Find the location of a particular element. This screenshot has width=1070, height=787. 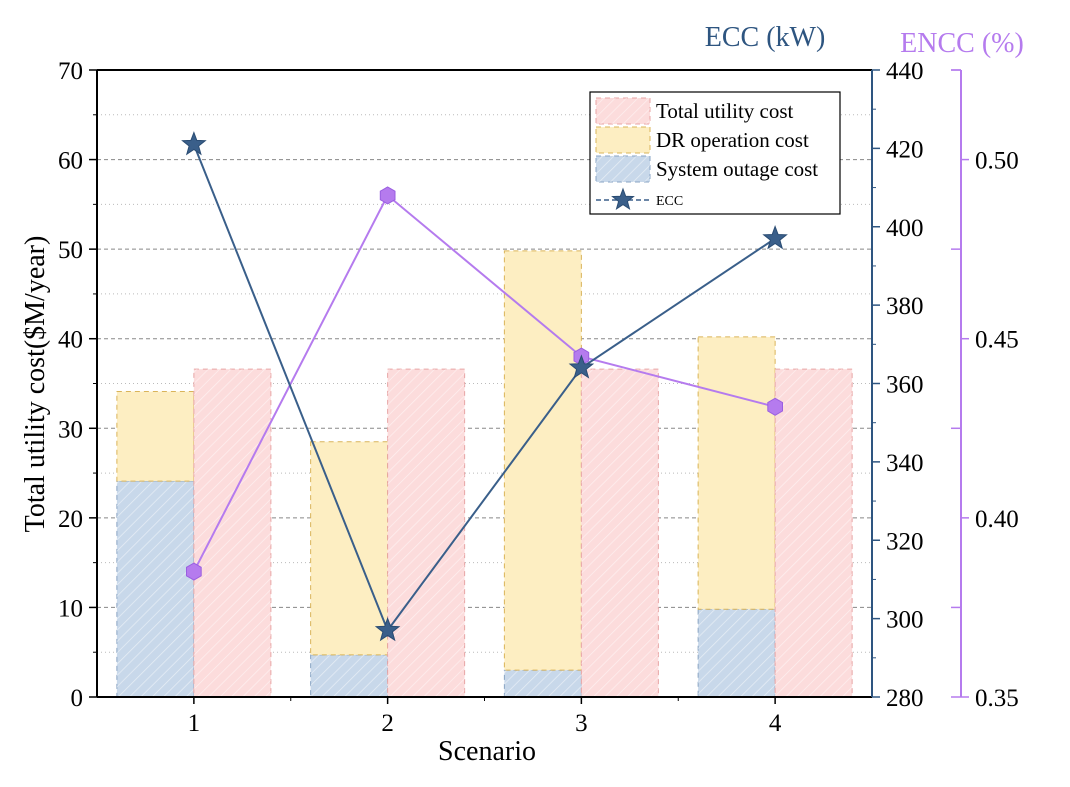

legend-label: System outage cost is located at coordinates (737, 169).